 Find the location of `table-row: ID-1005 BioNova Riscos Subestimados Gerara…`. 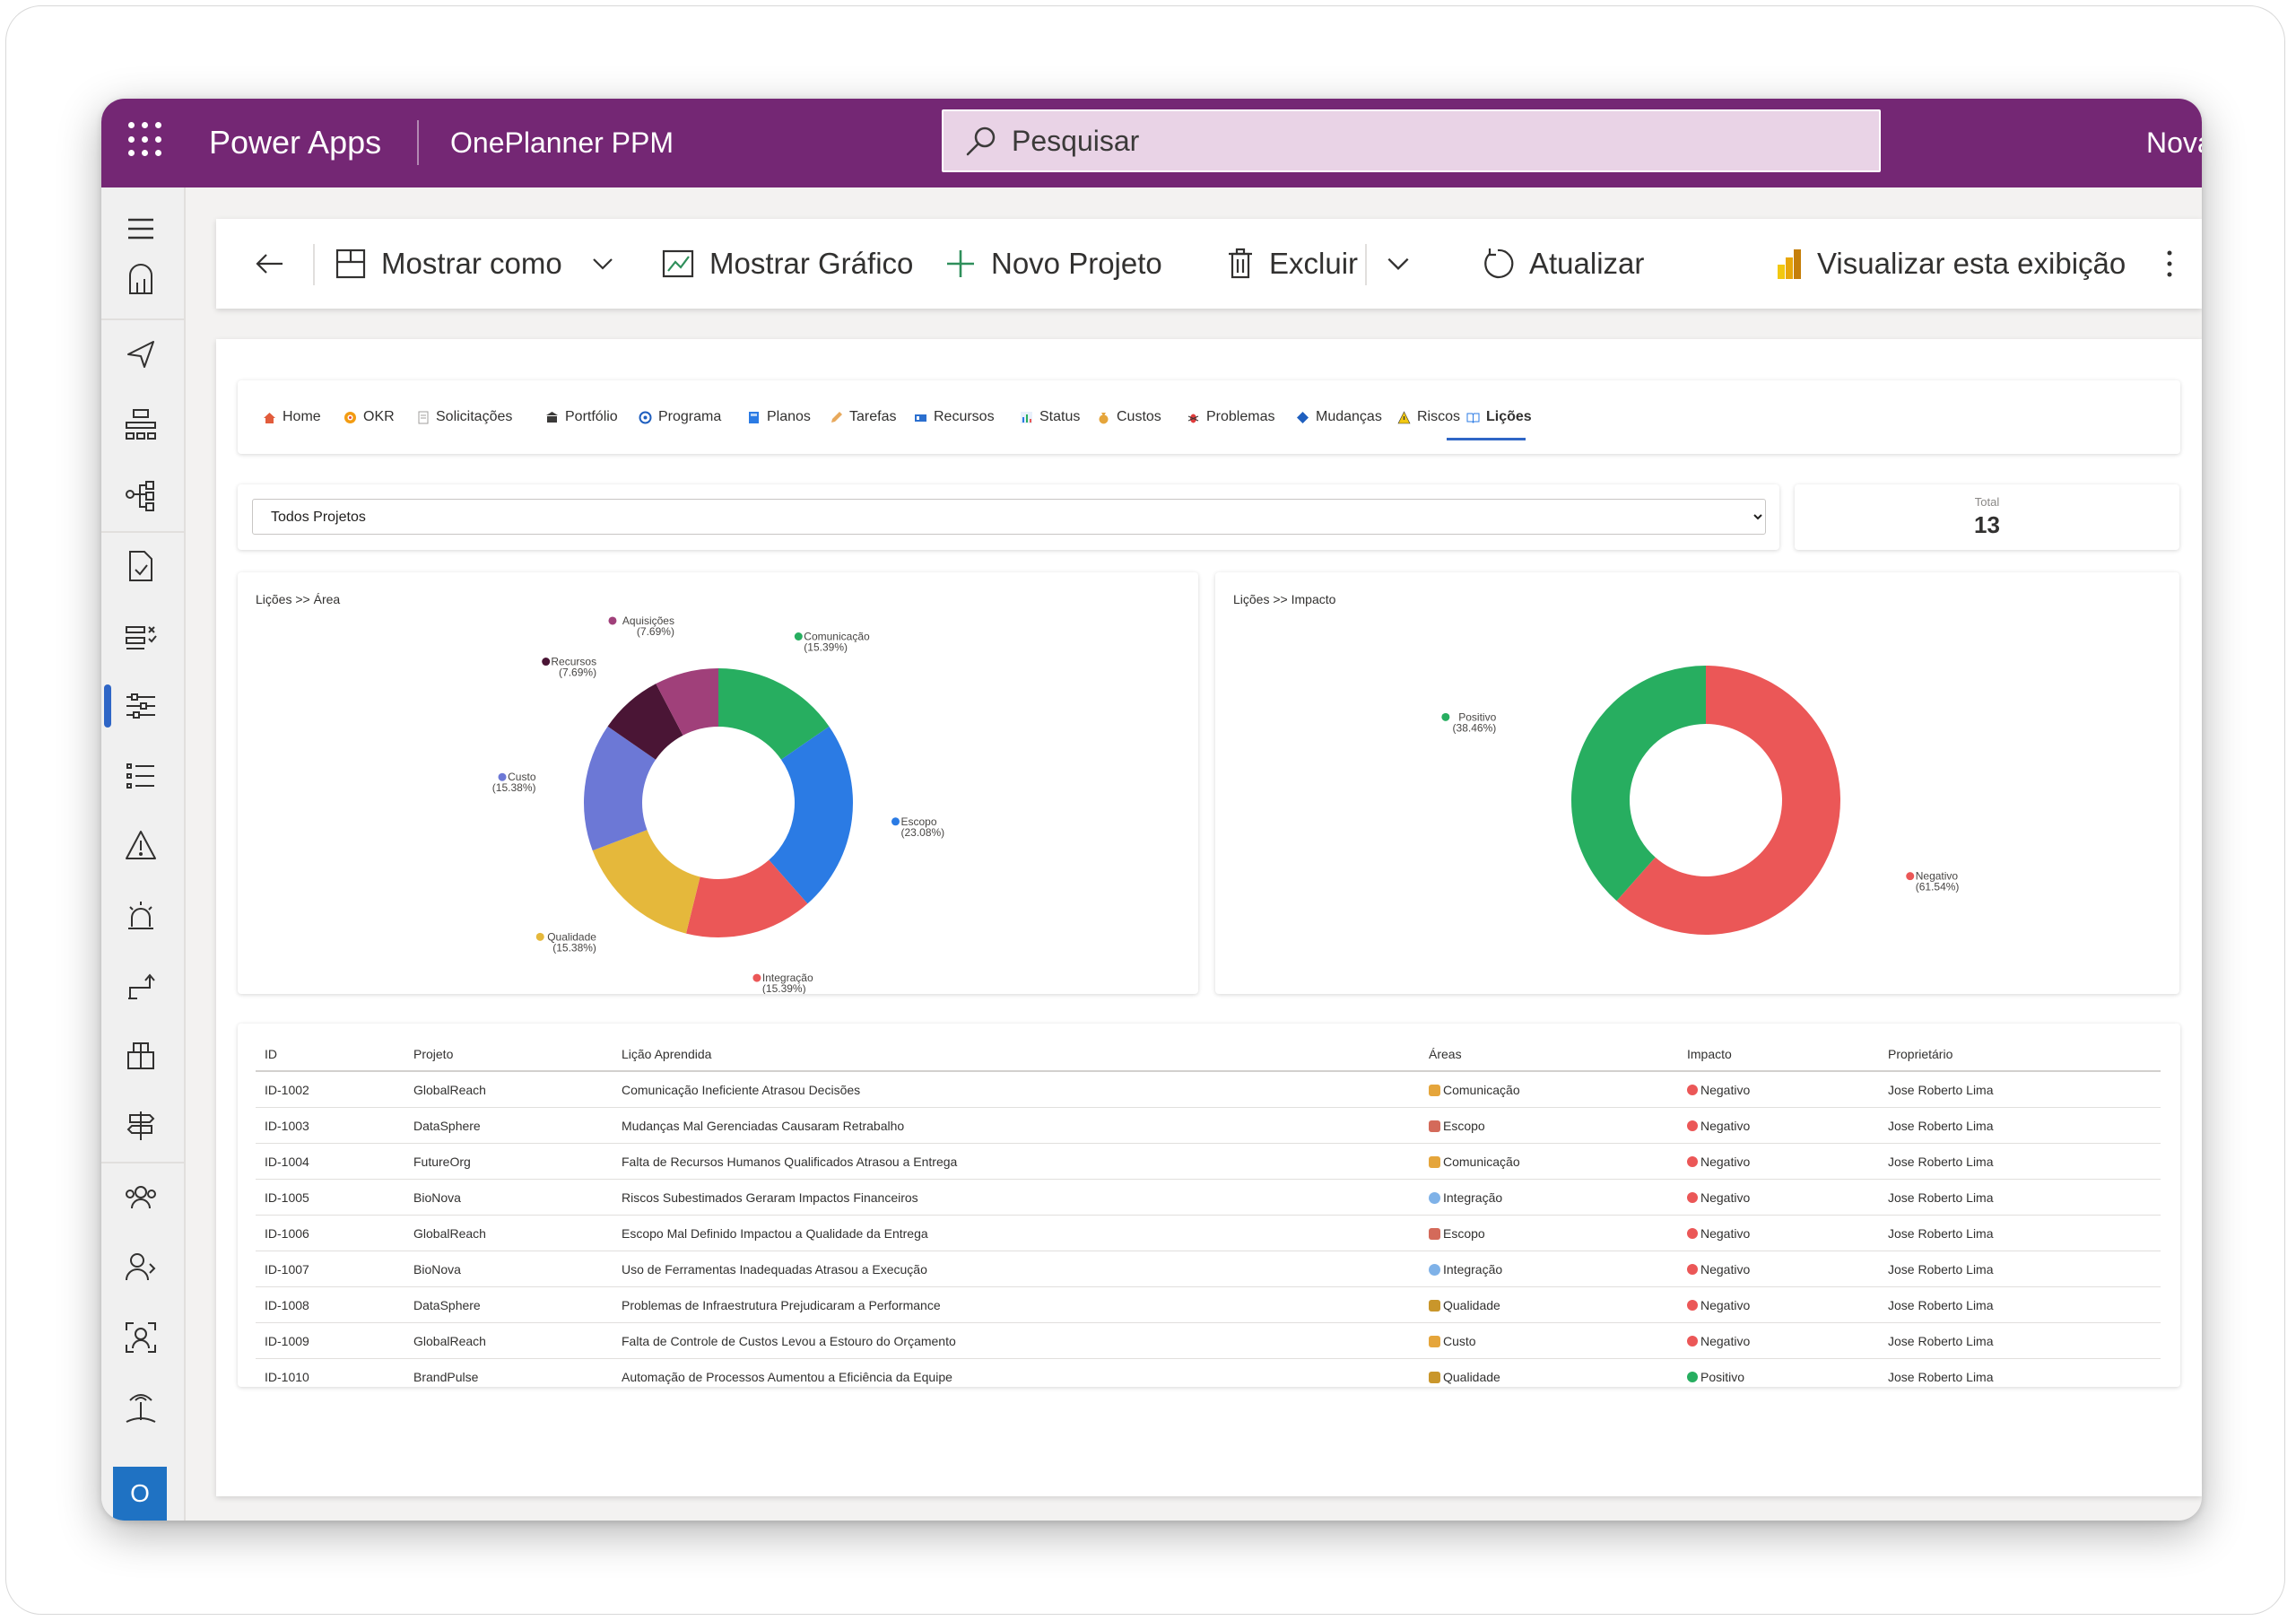

table-row: ID-1005 BioNova Riscos Subestimados Gerara… is located at coordinates (1208, 1197).